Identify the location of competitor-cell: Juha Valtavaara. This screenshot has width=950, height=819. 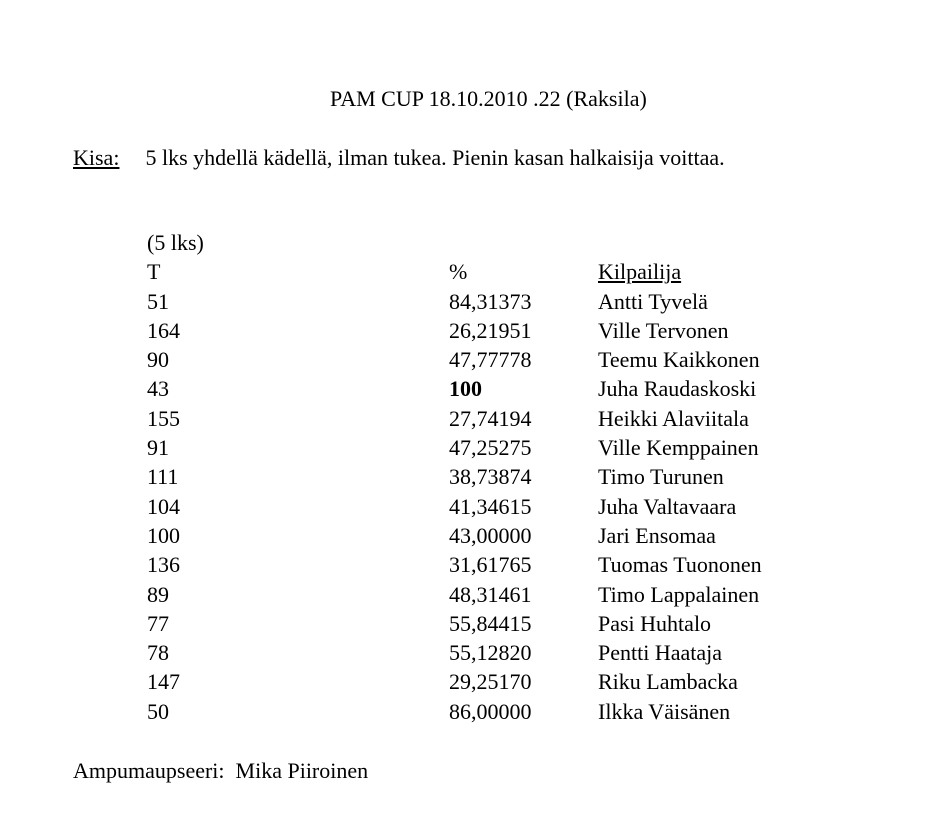
(667, 506).